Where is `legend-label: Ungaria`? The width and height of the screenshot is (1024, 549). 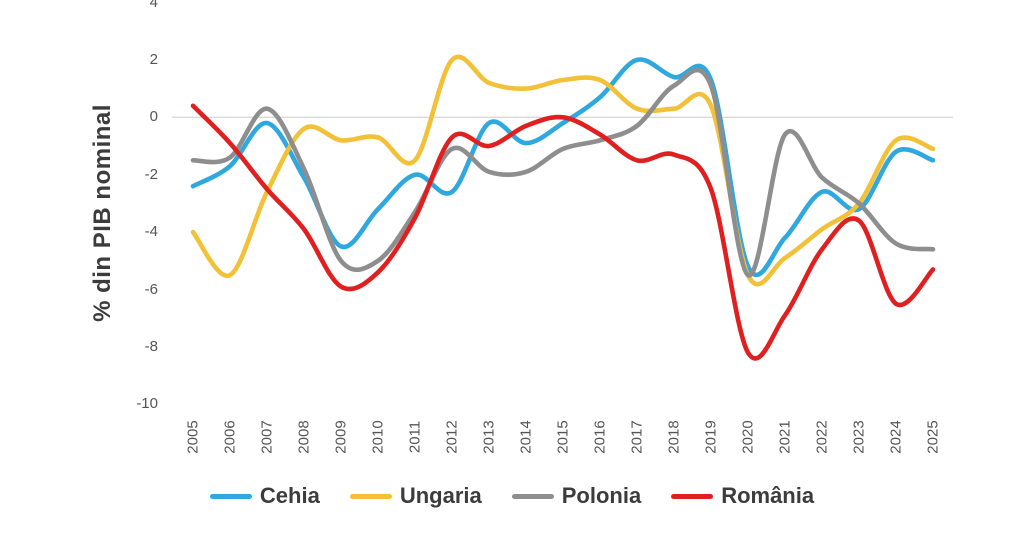 legend-label: Ungaria is located at coordinates (440, 495).